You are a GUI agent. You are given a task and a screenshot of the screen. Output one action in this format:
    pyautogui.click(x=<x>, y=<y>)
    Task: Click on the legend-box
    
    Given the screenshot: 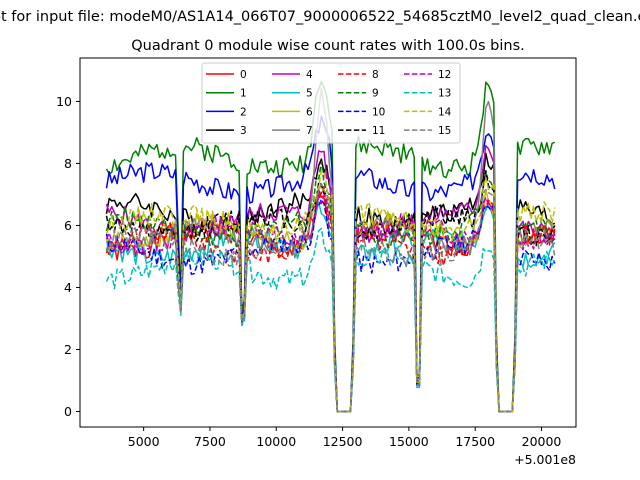 What is the action you would take?
    pyautogui.click(x=331, y=103)
    